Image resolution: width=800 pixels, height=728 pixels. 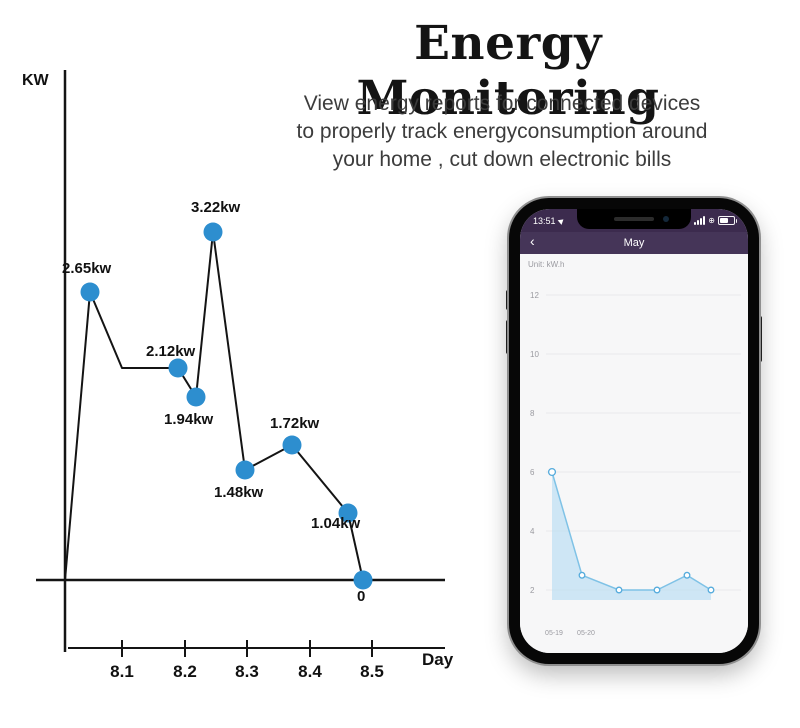 What do you see at coordinates (87, 268) in the screenshot?
I see `data-point-label: 2.65kw` at bounding box center [87, 268].